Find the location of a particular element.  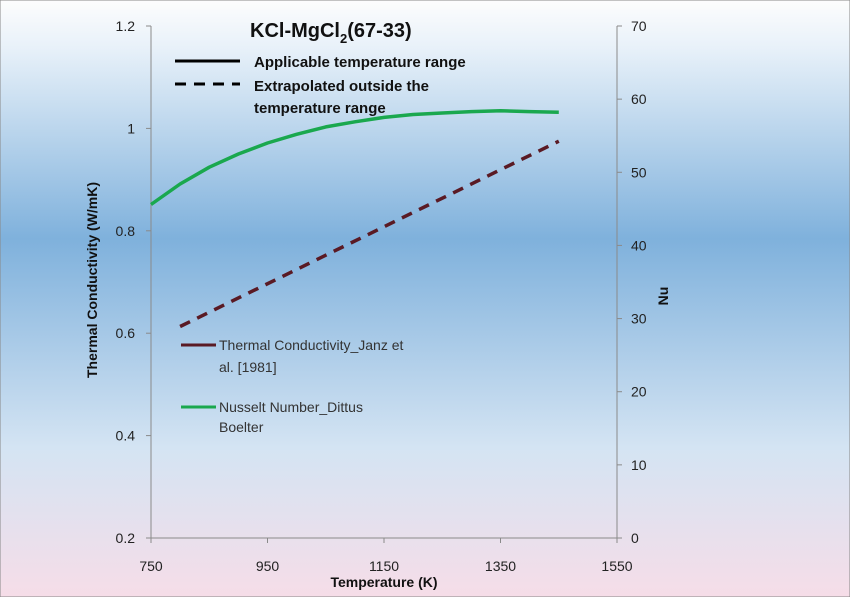

right-y-tick-label: 60 is located at coordinates (639, 99).